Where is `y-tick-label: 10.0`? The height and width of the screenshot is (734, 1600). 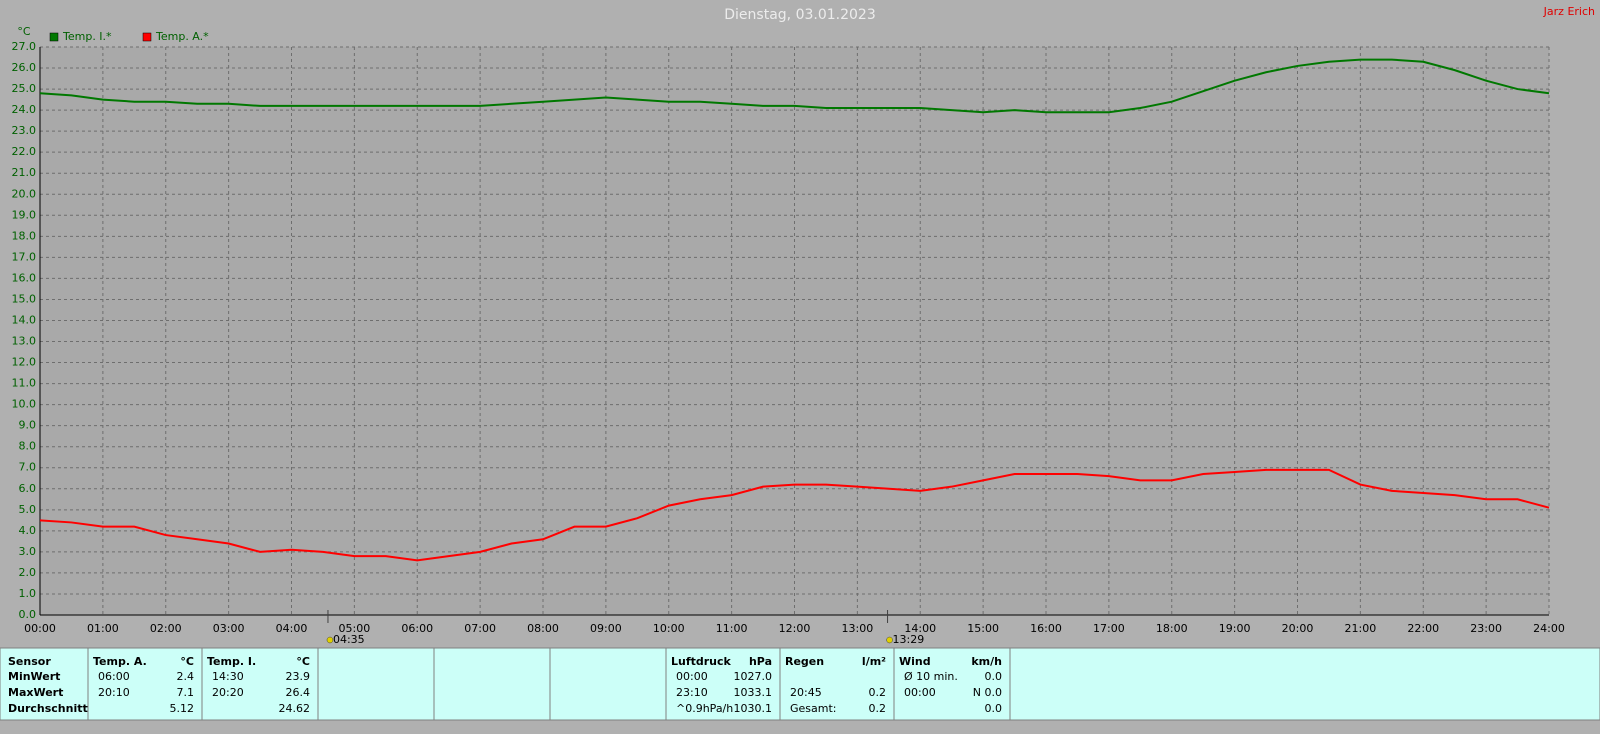
y-tick-label: 10.0 is located at coordinates (24, 404).